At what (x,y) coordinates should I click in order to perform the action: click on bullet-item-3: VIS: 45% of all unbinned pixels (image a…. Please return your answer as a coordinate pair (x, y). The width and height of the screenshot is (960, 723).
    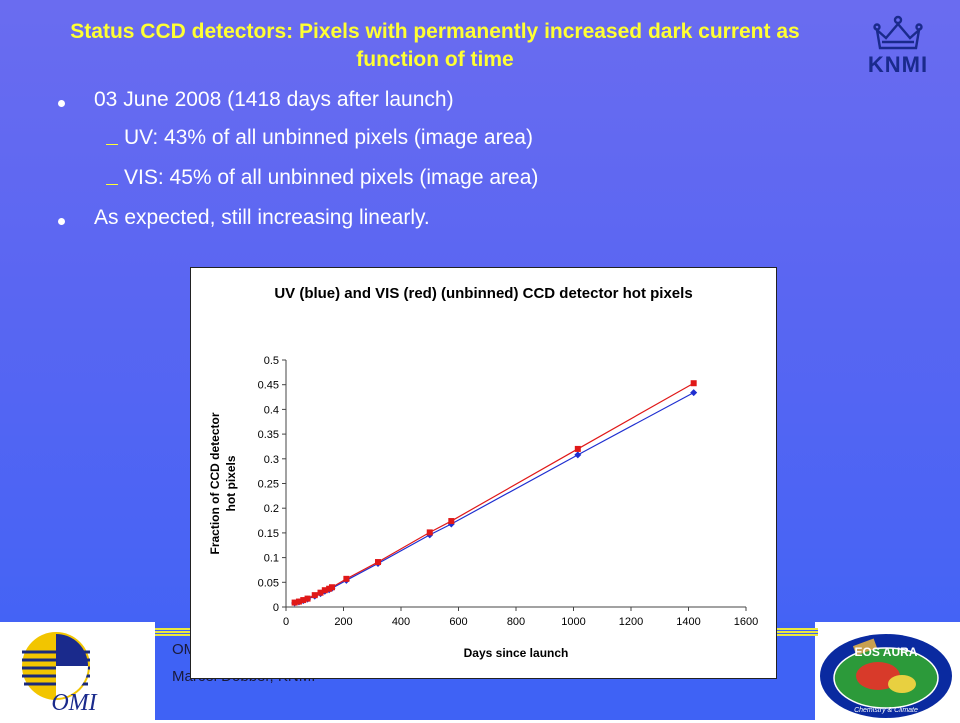
    Looking at the image, I should click on (331, 177).